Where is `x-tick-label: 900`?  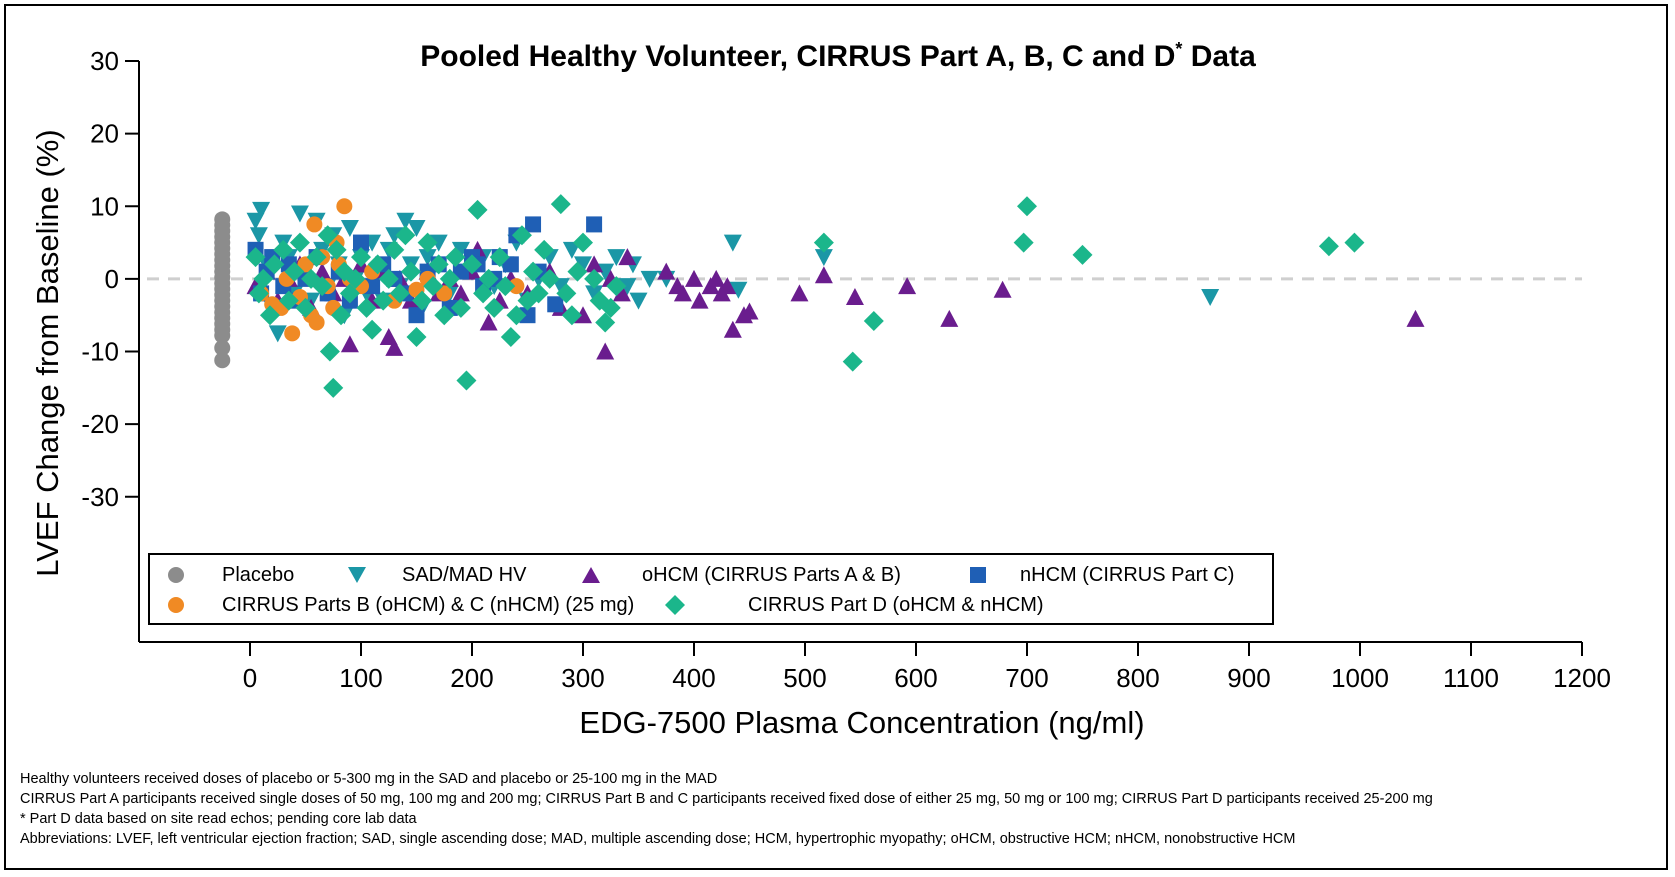 x-tick-label: 900 is located at coordinates (1248, 678).